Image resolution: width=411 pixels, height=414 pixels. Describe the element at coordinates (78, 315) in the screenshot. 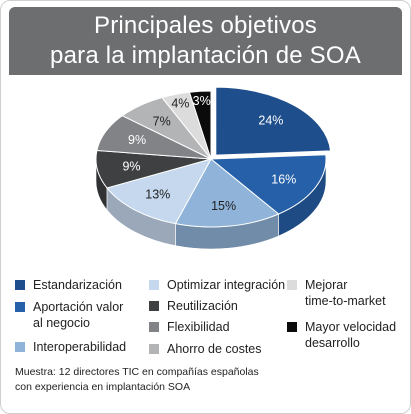

I see `legend-label: Aportación valor al negocio` at that location.